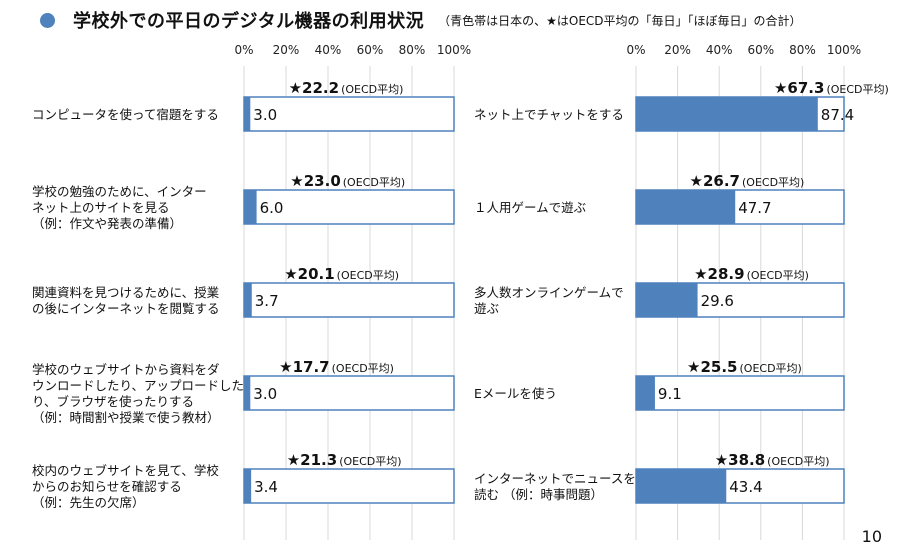 This screenshot has height=552, width=920. I want to click on category-label: コンピュータを使って宿題をする, so click(125, 114).